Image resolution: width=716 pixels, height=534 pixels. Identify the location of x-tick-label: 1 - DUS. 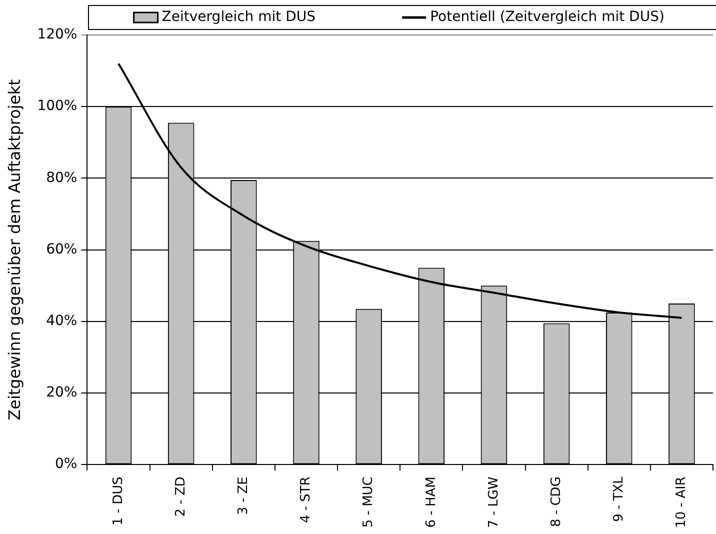
(118, 501).